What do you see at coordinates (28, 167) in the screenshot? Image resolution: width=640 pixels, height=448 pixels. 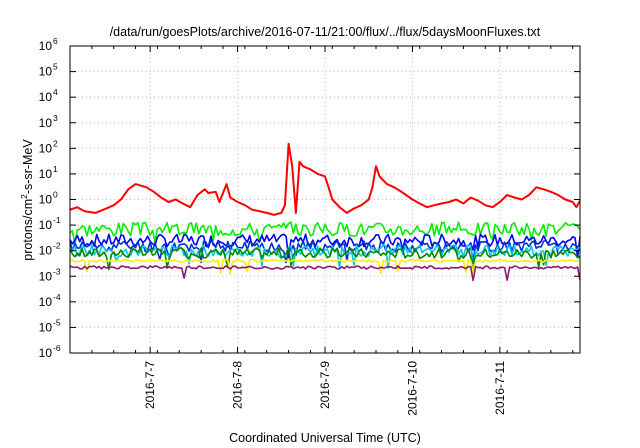 I see `y-axis-label-suffix: -s-sr-MeV` at bounding box center [28, 167].